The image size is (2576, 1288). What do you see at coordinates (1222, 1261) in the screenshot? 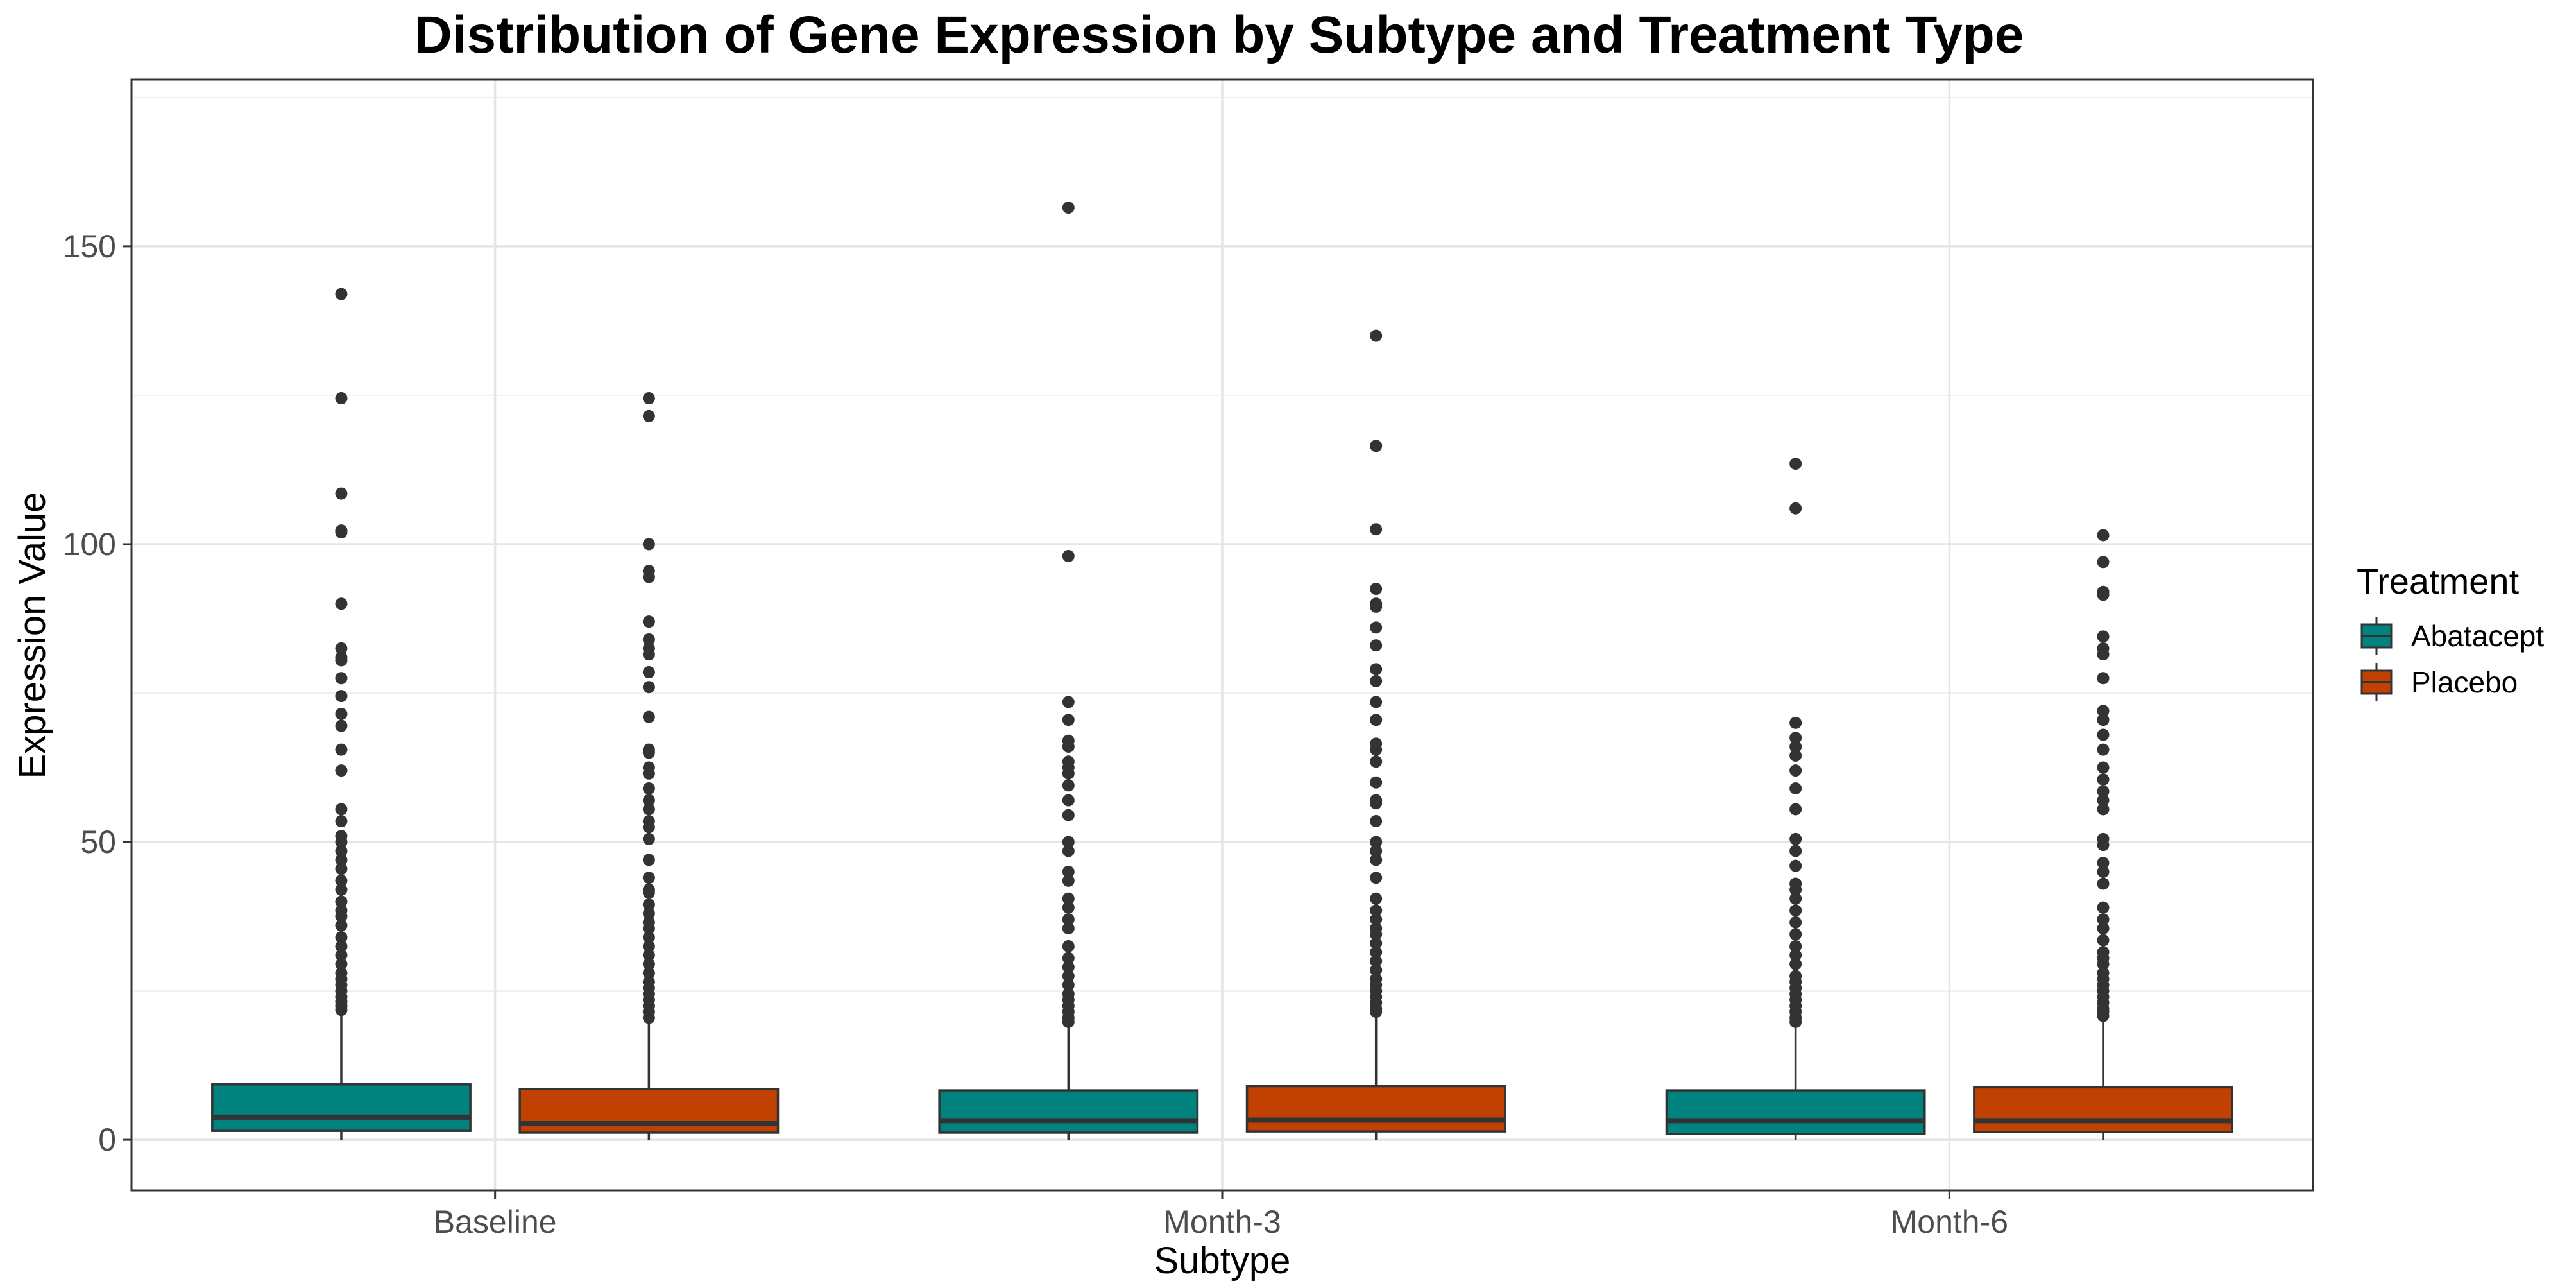
I see `x-axis-title: Subtype` at bounding box center [1222, 1261].